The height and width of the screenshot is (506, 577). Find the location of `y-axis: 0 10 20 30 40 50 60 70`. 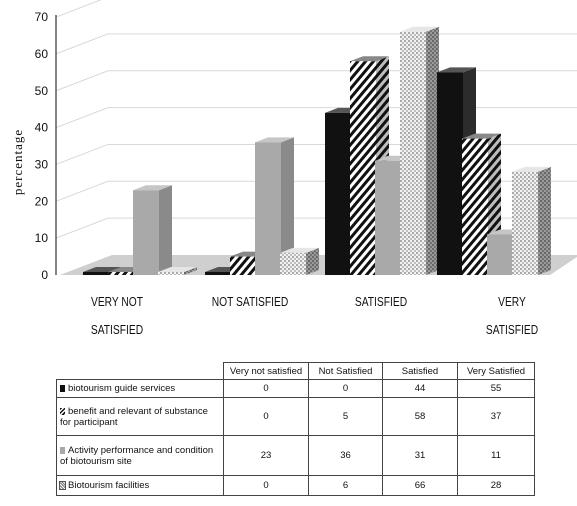

y-axis: 0 10 20 30 40 50 60 70 is located at coordinates (46, 146).